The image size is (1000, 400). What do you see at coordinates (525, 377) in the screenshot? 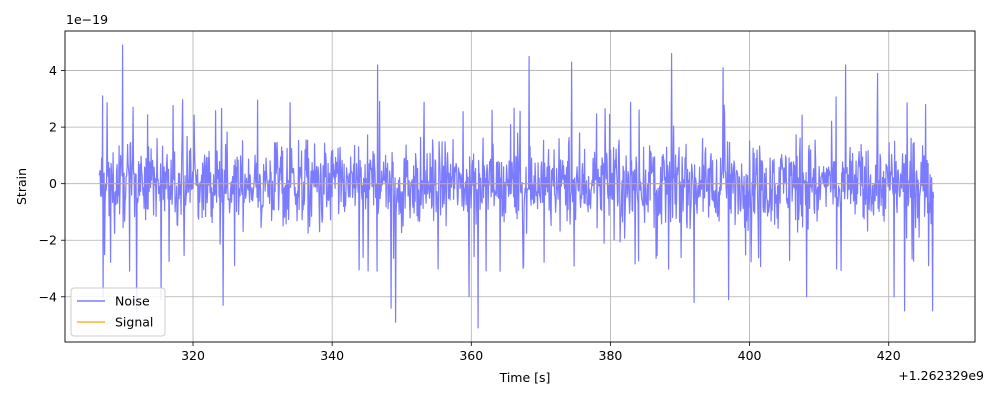
I see `x-axis-label: Time [s]` at bounding box center [525, 377].